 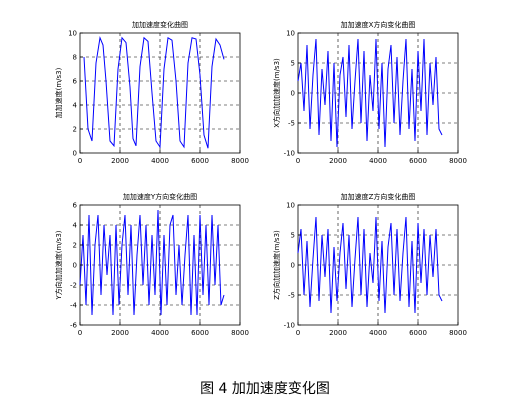 I want to click on y-axis-label: Y方向加加速度(m/s3), so click(x=58, y=265).